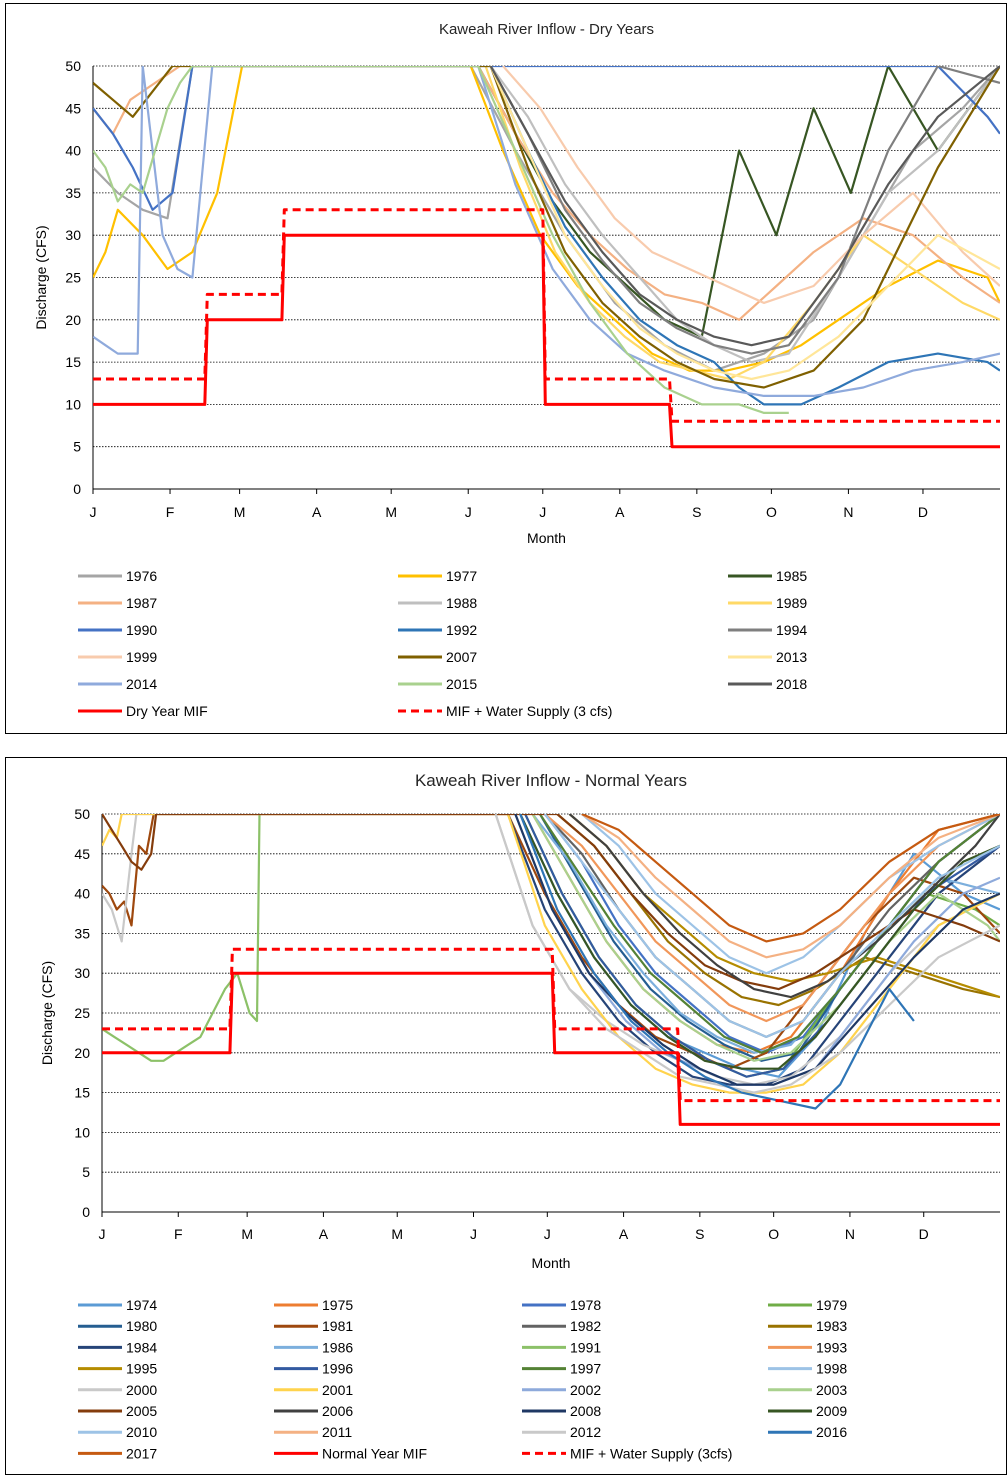  What do you see at coordinates (546, 538) in the screenshot?
I see `x-axis-label: Month` at bounding box center [546, 538].